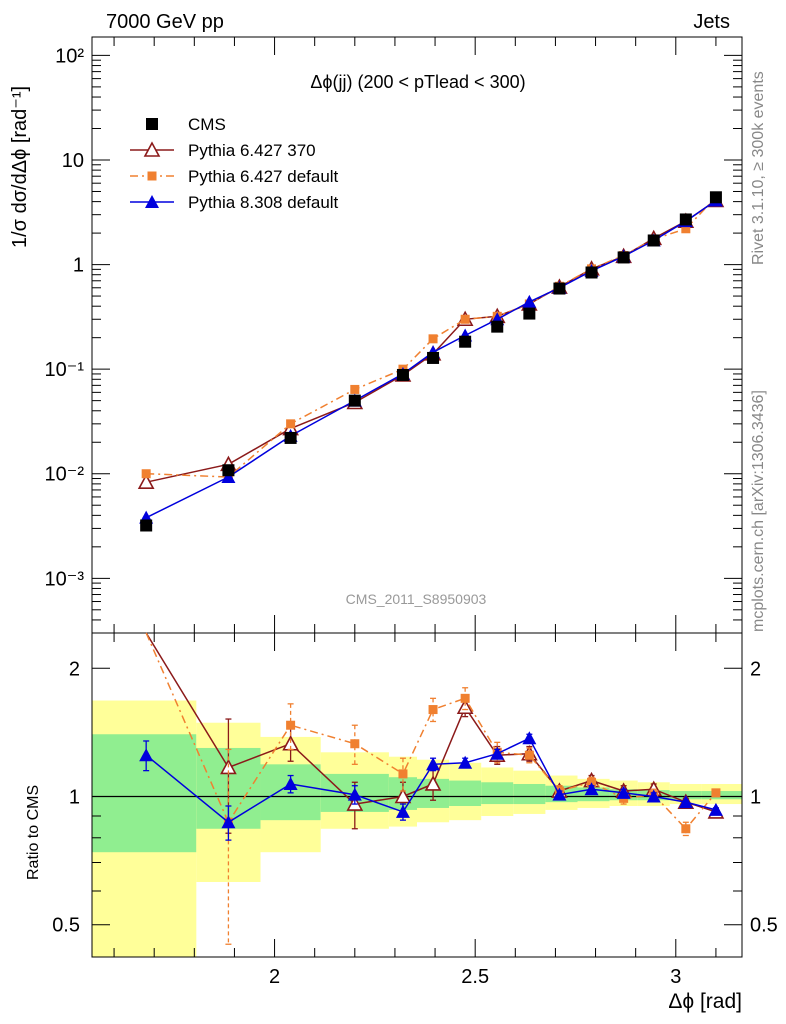 This screenshot has width=786, height=1024. What do you see at coordinates (758, 511) in the screenshot?
I see `side-label-mcplots: mcplots.cern.ch [arXiv:1306.3436]` at bounding box center [758, 511].